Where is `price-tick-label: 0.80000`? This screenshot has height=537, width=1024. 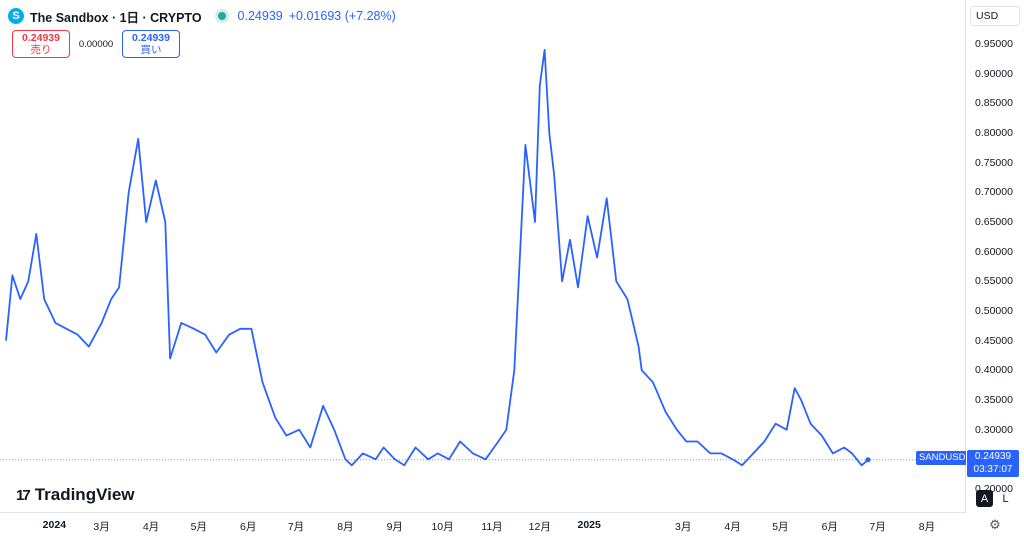
price-tick-label: 0.80000 is located at coordinates (994, 133).